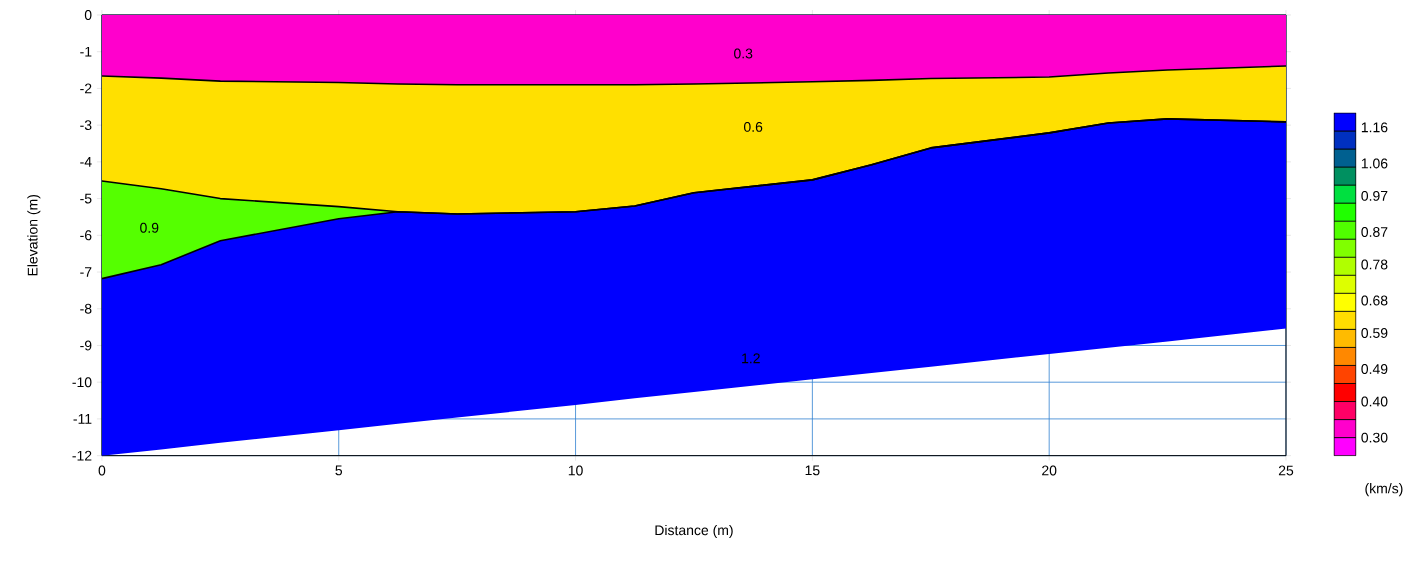  Describe the element at coordinates (694, 532) in the screenshot. I see `x-axis-title: Distance (m)` at that location.